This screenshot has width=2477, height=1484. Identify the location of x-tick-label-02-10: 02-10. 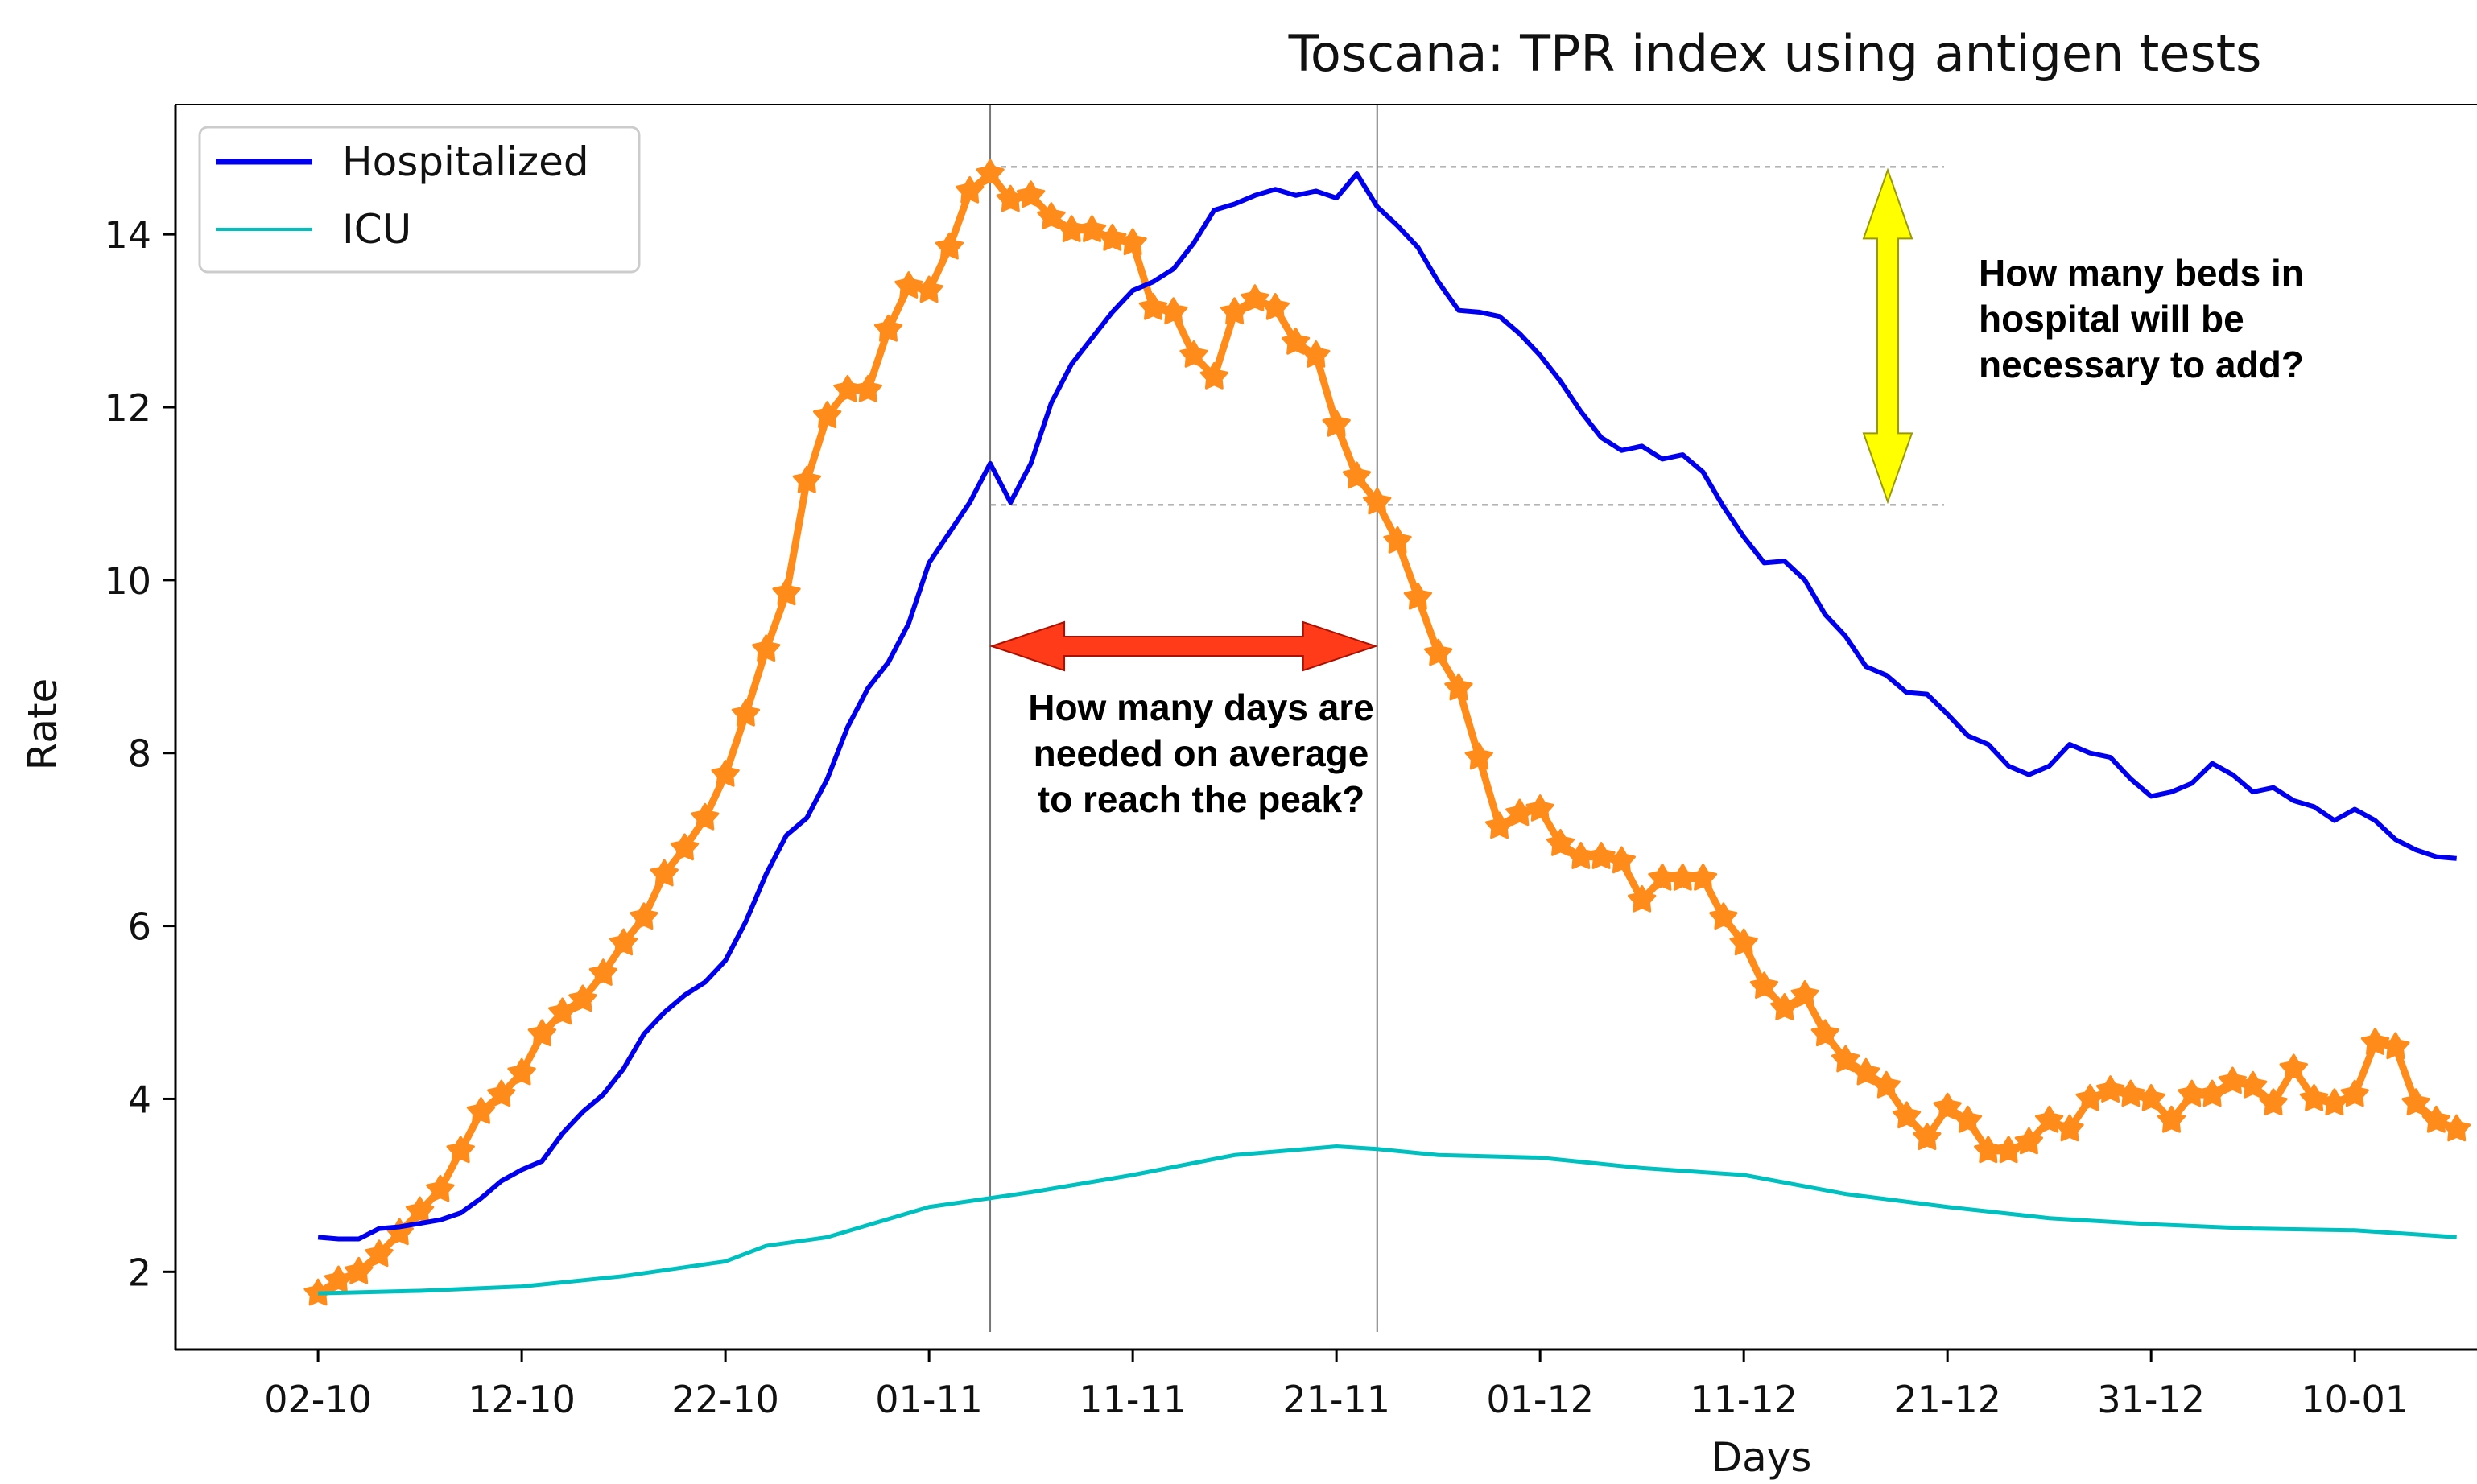
(318, 1399).